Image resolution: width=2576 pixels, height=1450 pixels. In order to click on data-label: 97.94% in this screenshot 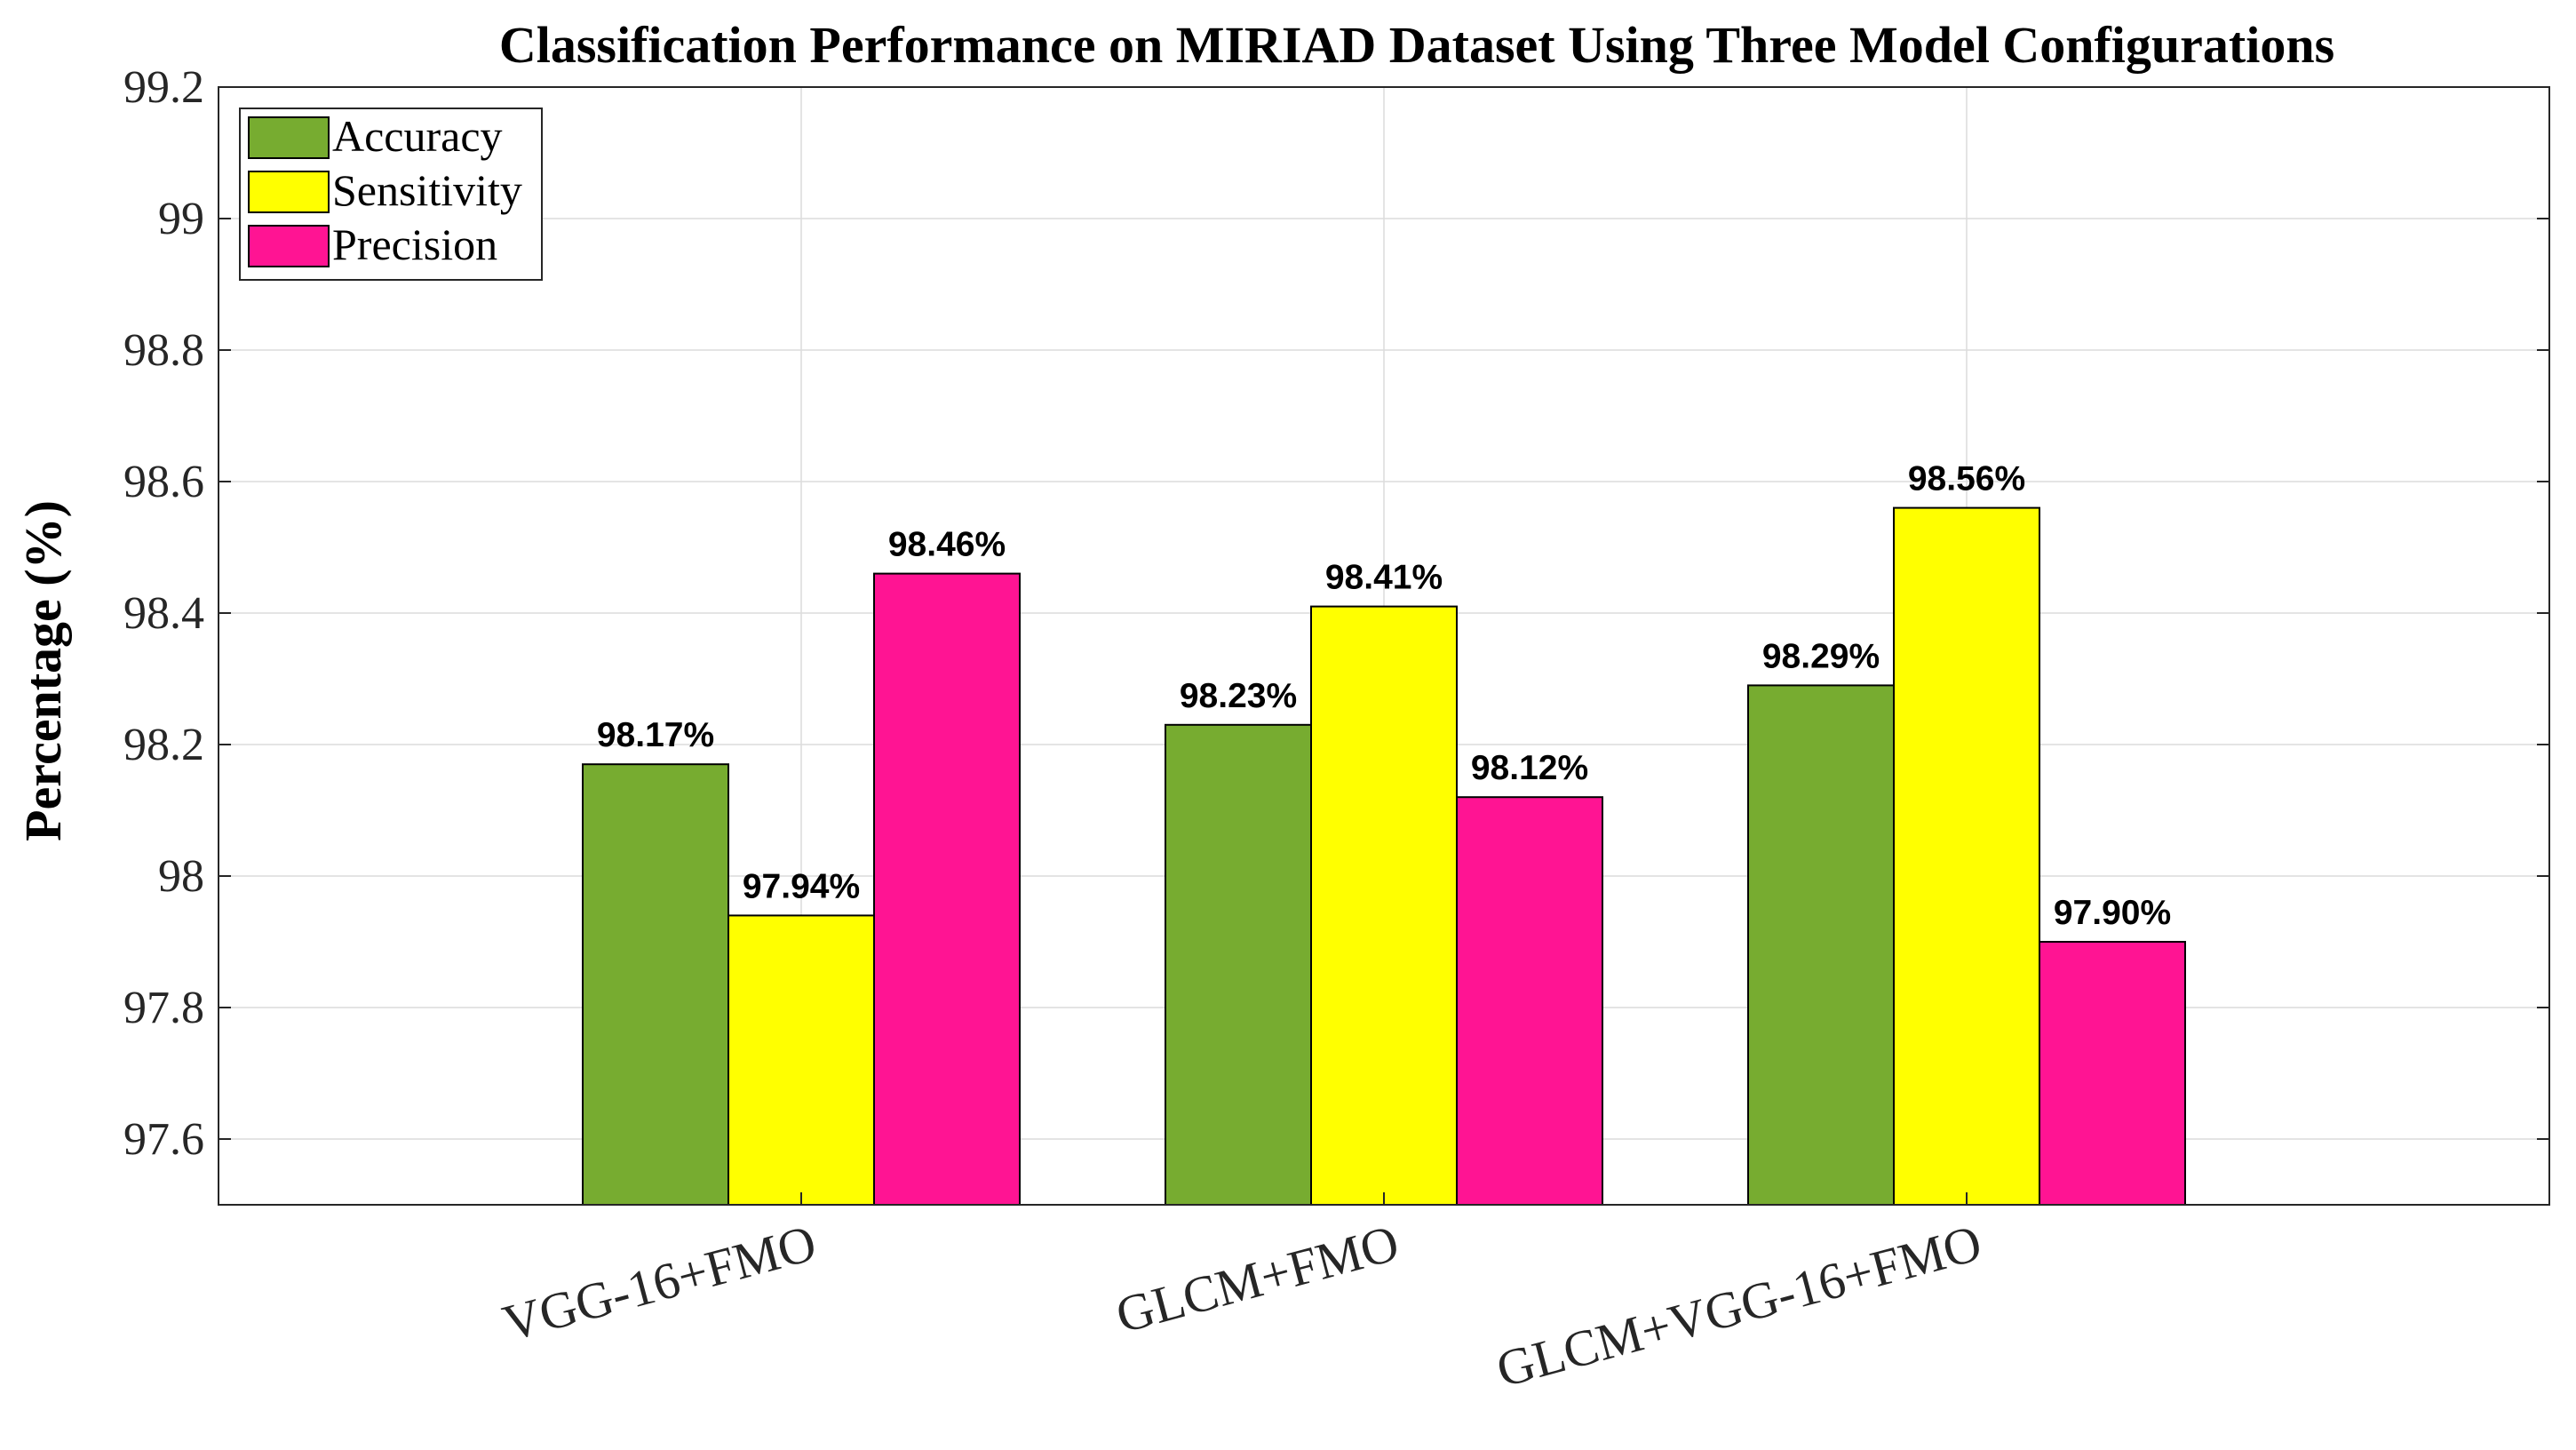, I will do `click(801, 886)`.